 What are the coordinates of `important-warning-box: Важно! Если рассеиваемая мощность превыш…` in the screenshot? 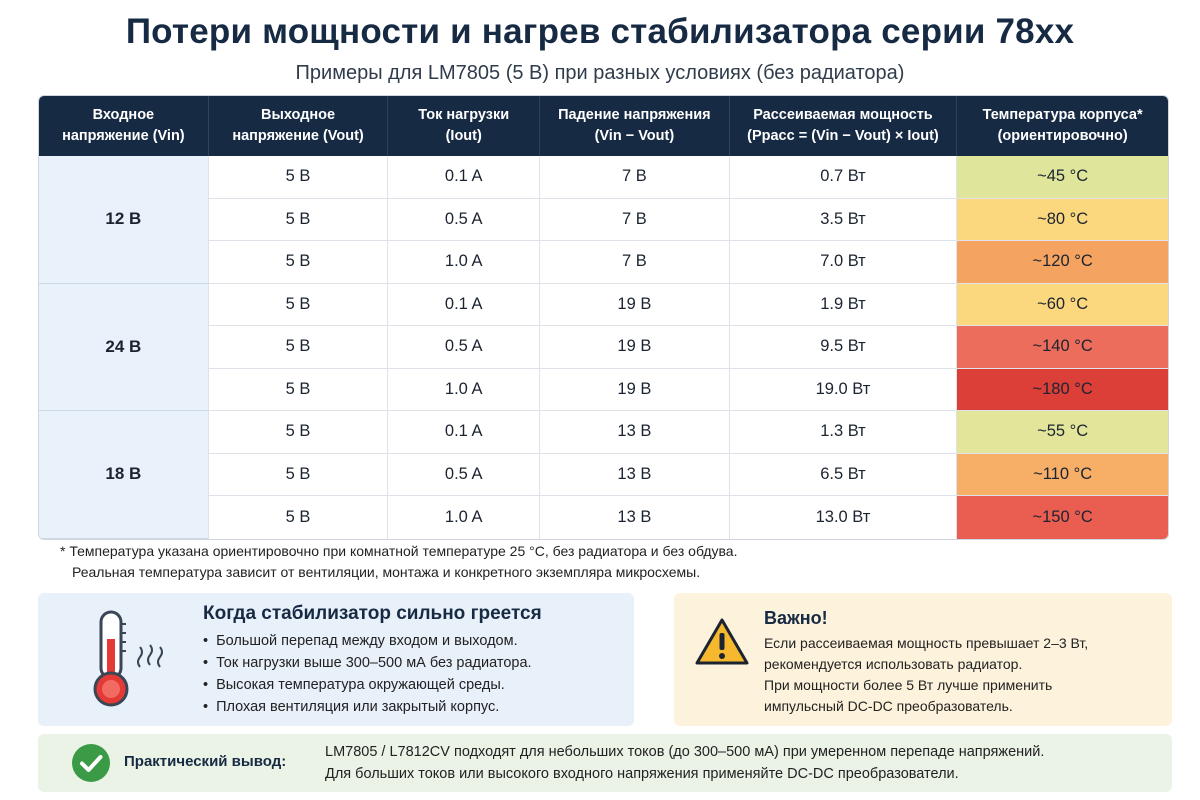 It's located at (923, 659).